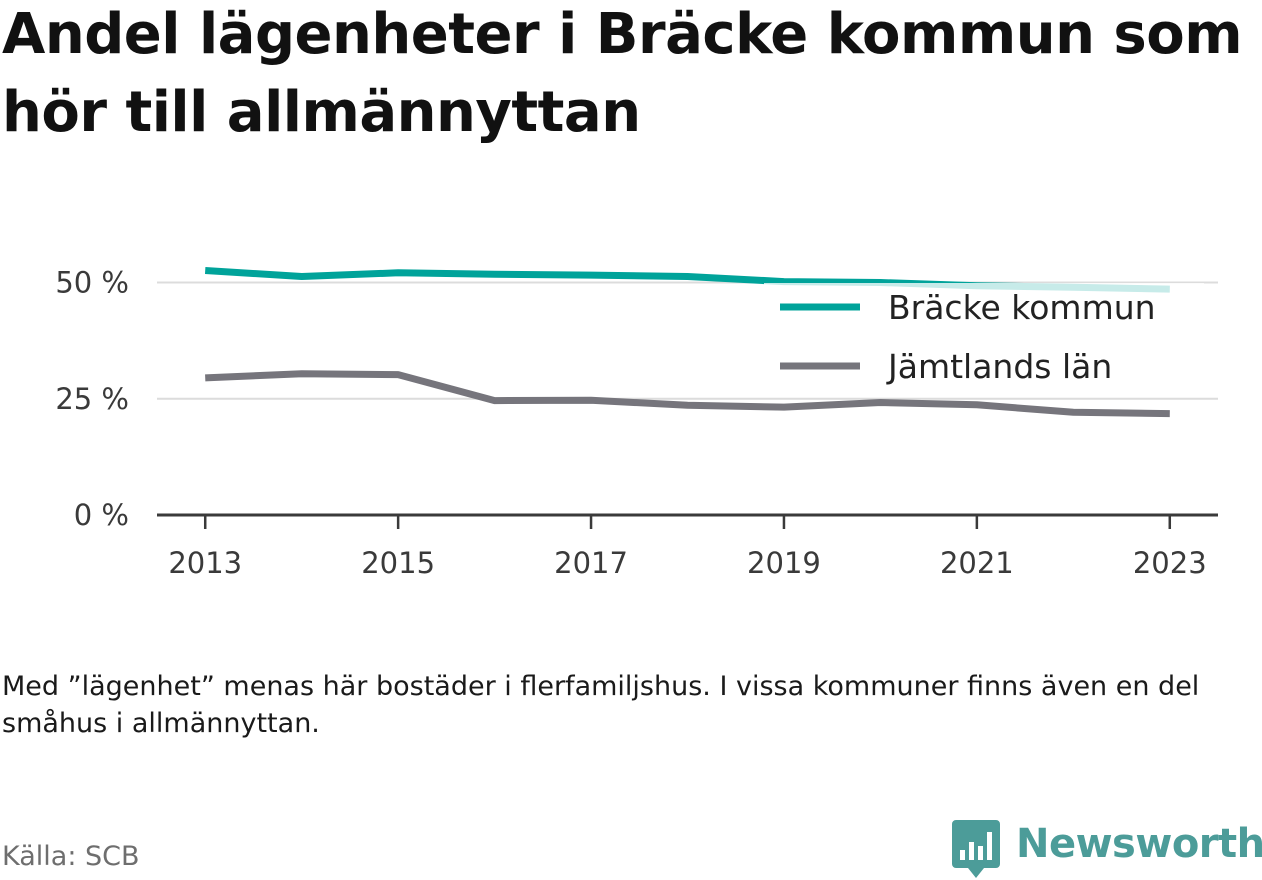 This screenshot has width=1262, height=880. Describe the element at coordinates (687, 340) in the screenshot. I see `grid-lines` at that location.